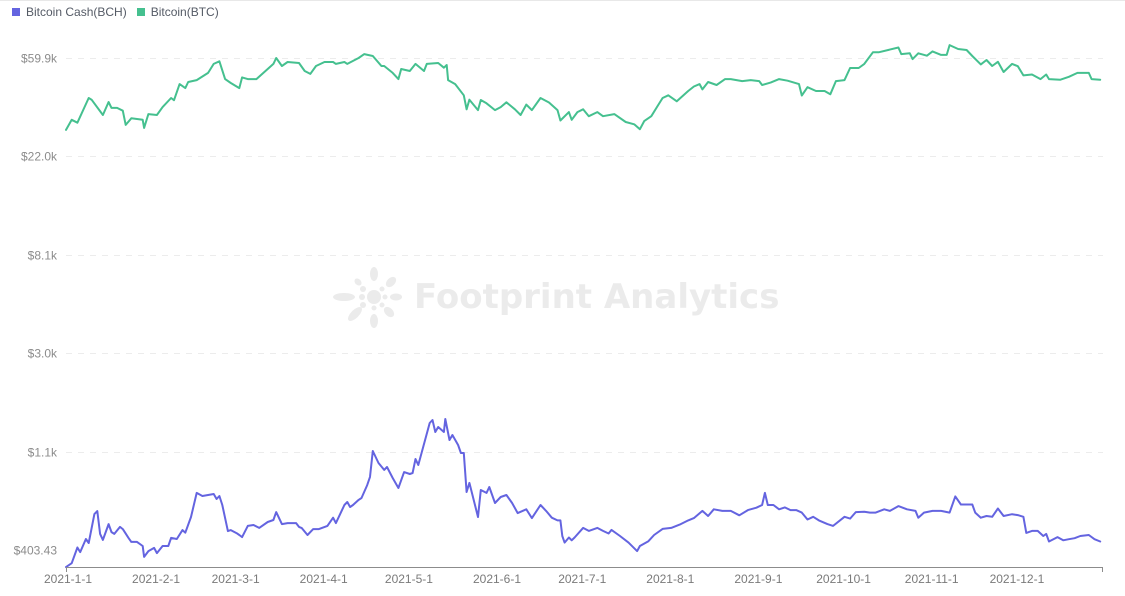 The height and width of the screenshot is (596, 1125). Describe the element at coordinates (236, 579) in the screenshot. I see `x-tick-label: 2021-3-1` at that location.